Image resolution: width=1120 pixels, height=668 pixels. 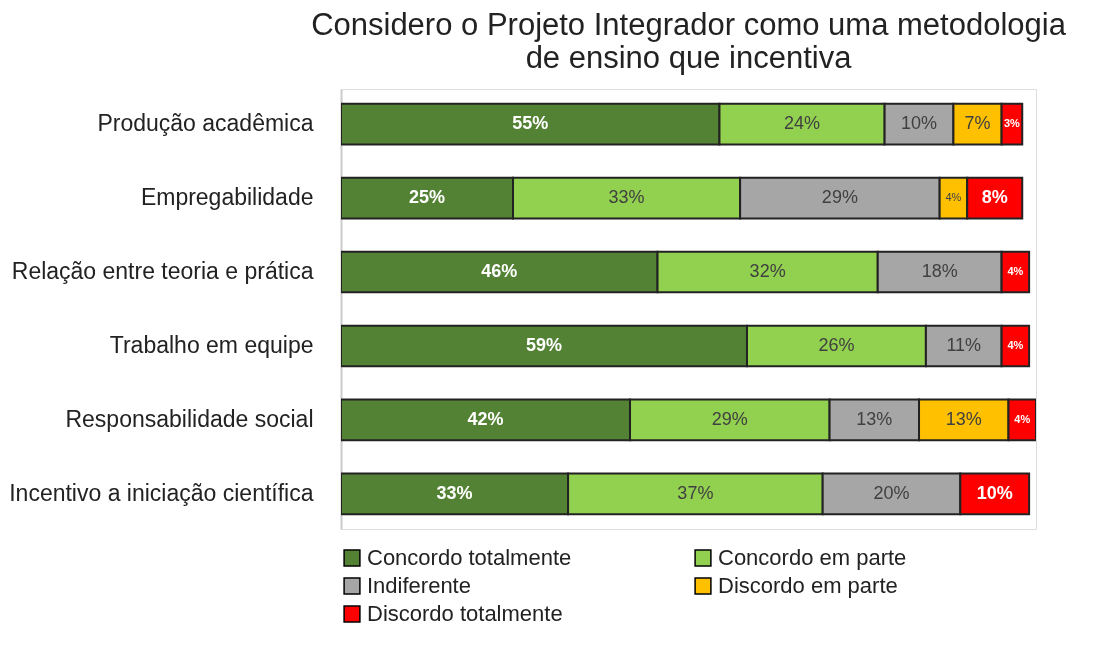 What do you see at coordinates (767, 271) in the screenshot?
I see `data-label: 32%` at bounding box center [767, 271].